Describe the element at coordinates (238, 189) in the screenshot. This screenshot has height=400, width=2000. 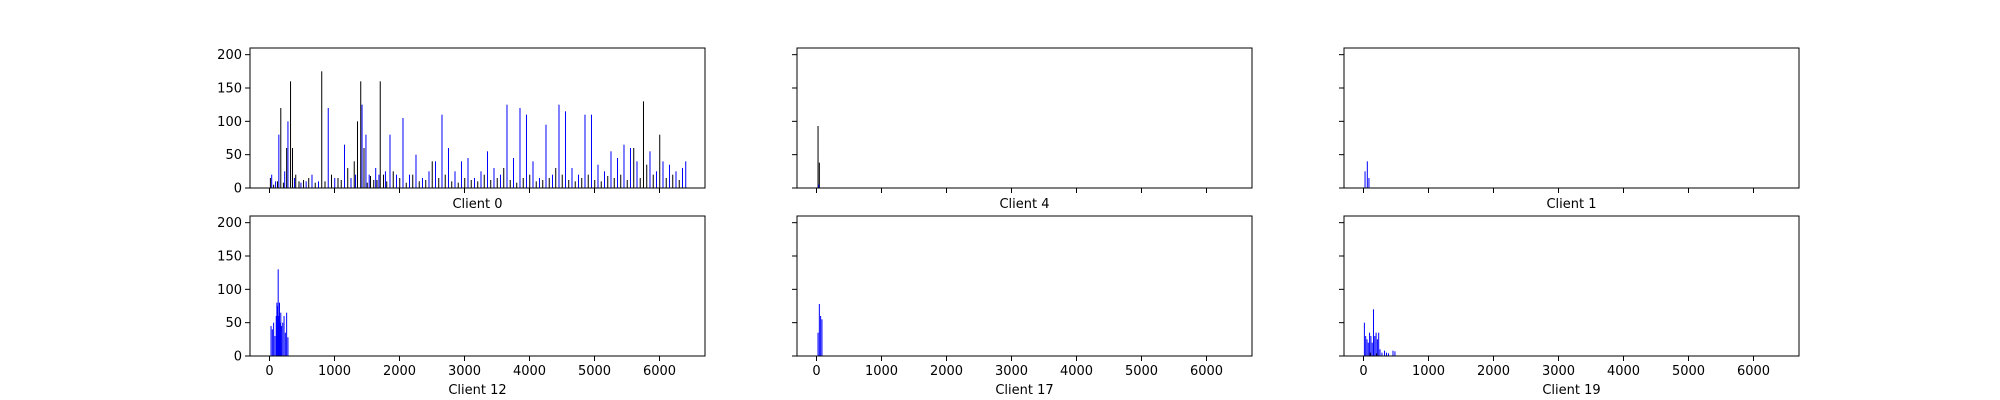
I see `y-tick-label: 0` at that location.